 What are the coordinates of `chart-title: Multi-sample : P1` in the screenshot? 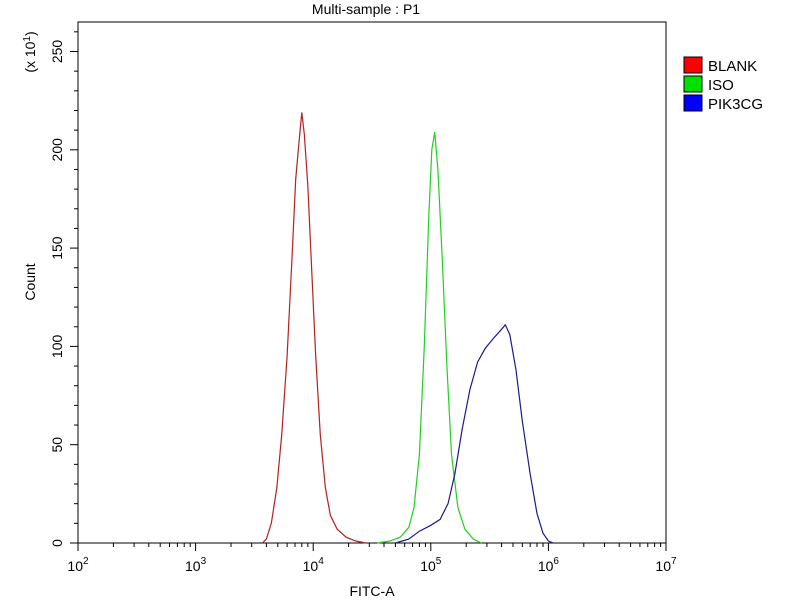 It's located at (366, 9).